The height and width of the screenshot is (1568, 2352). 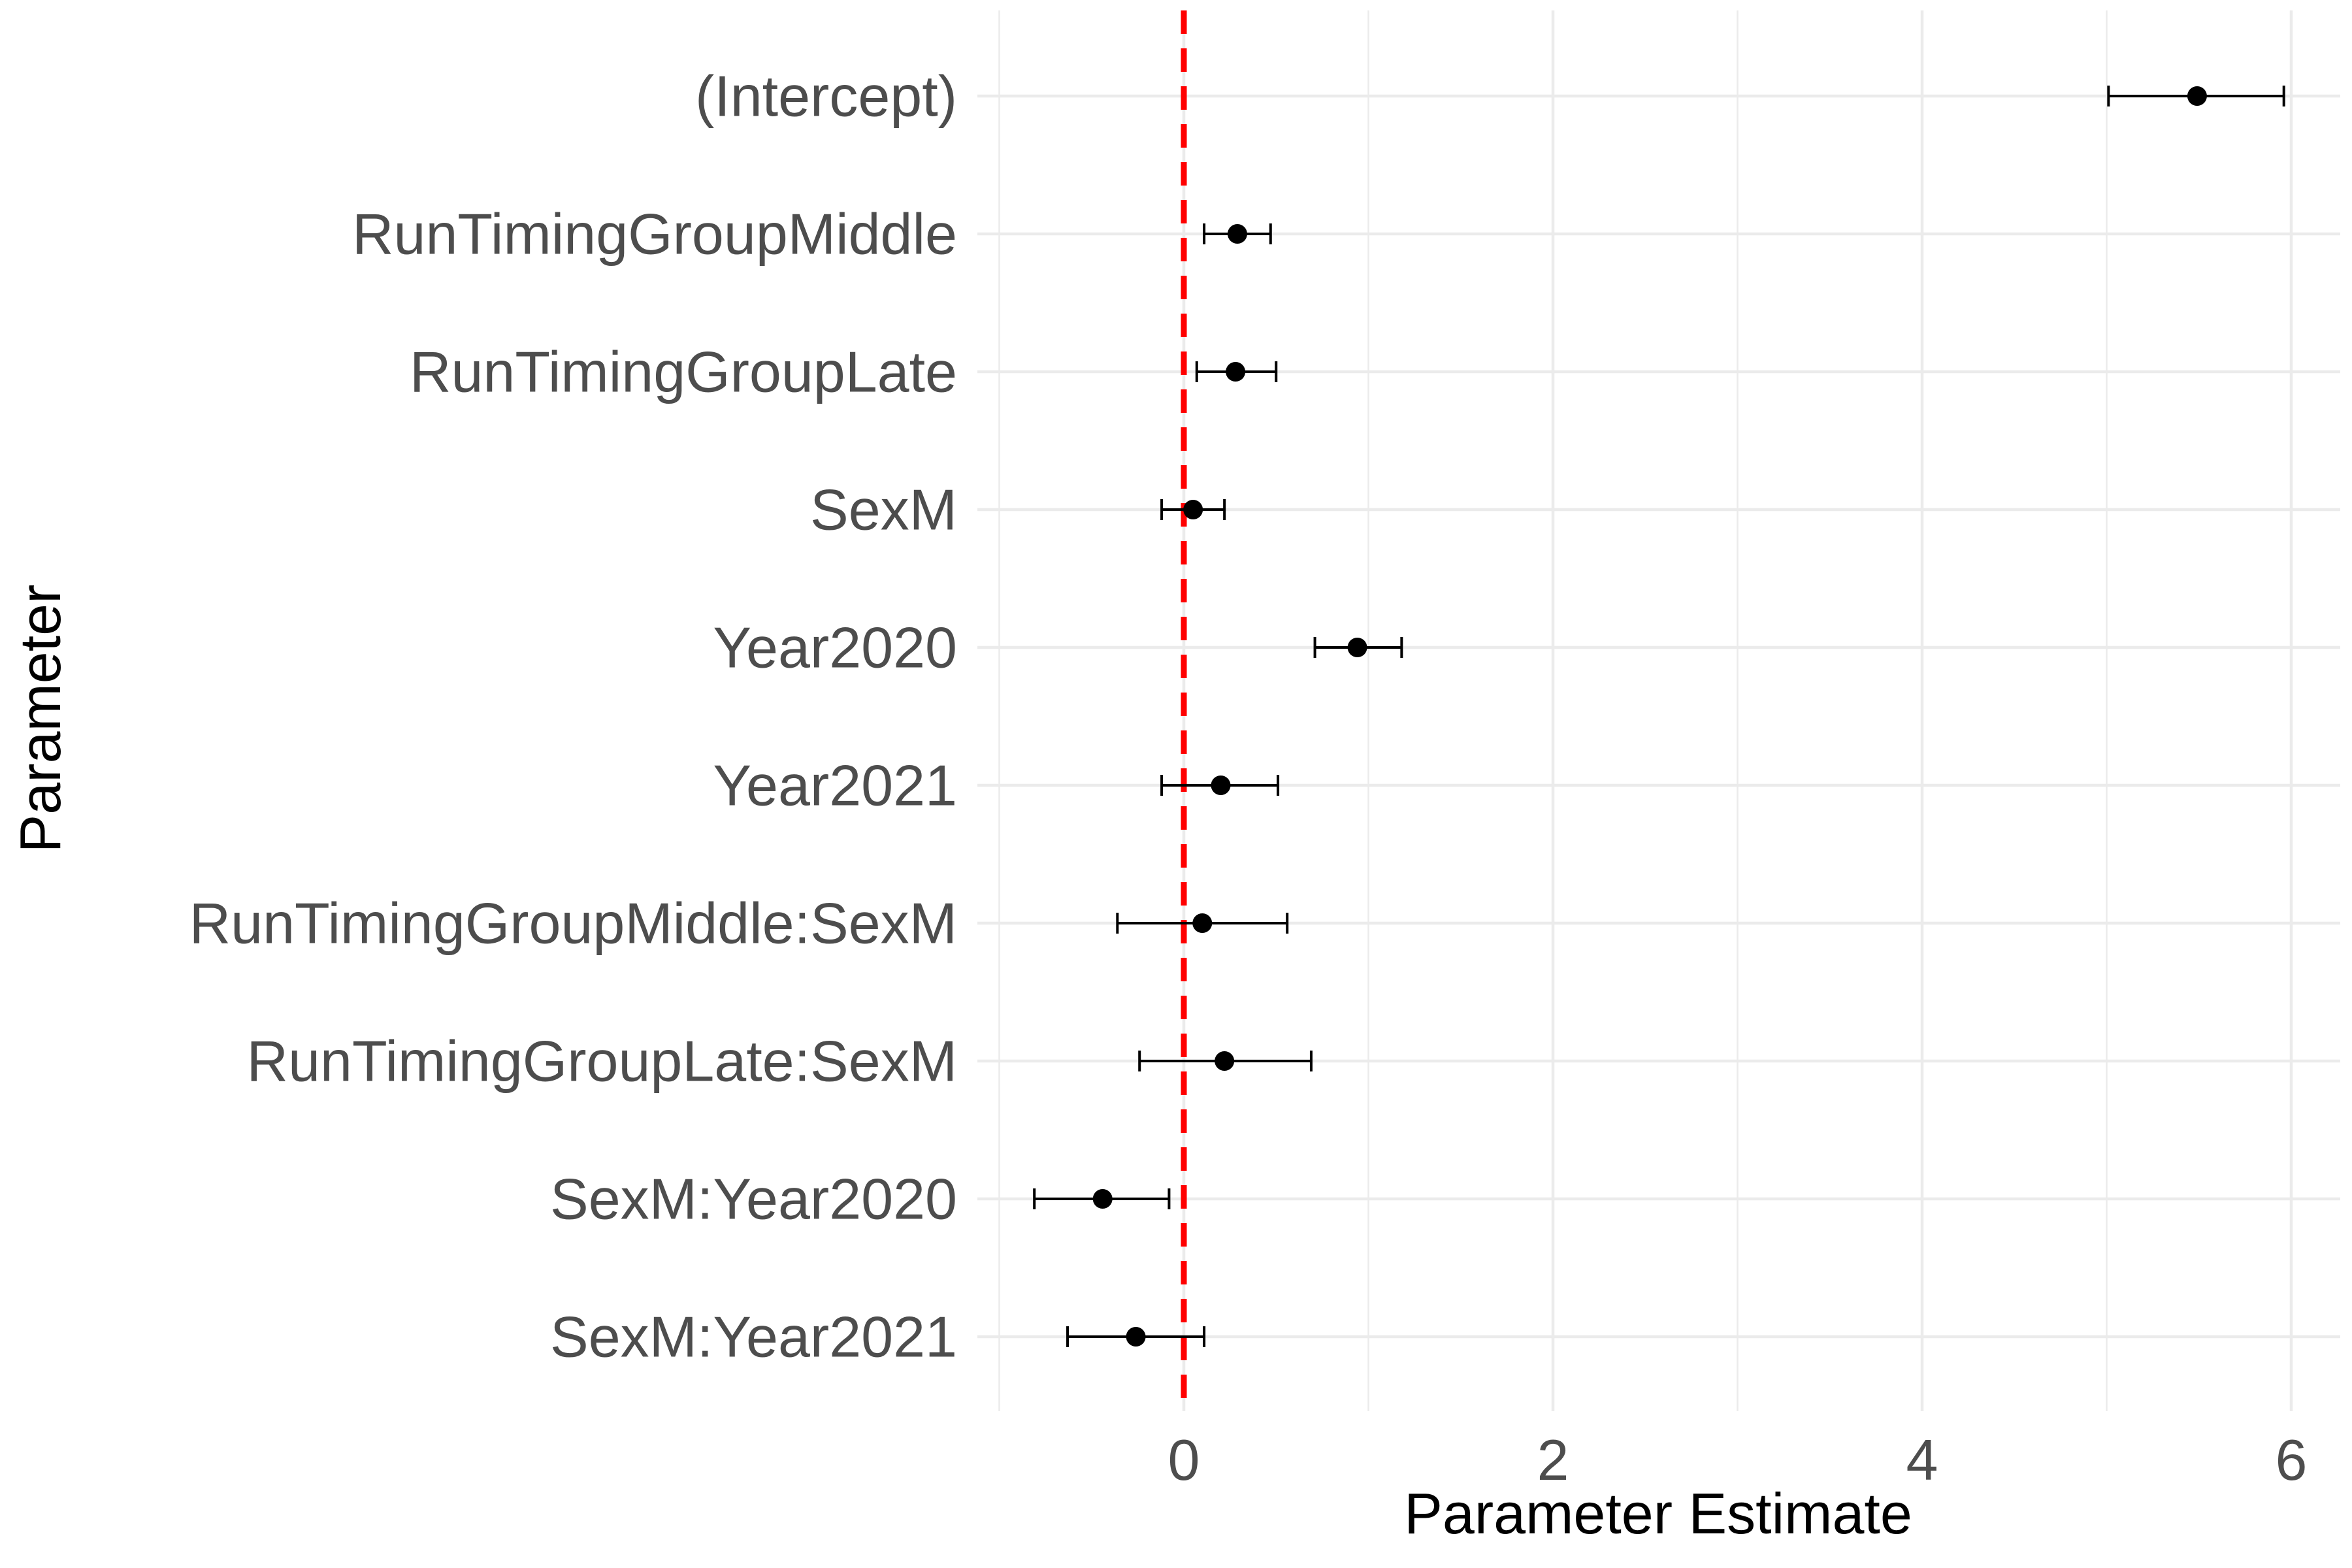 I want to click on y-tick-label: RunTimingGroupLate:SexM, so click(x=602, y=1061).